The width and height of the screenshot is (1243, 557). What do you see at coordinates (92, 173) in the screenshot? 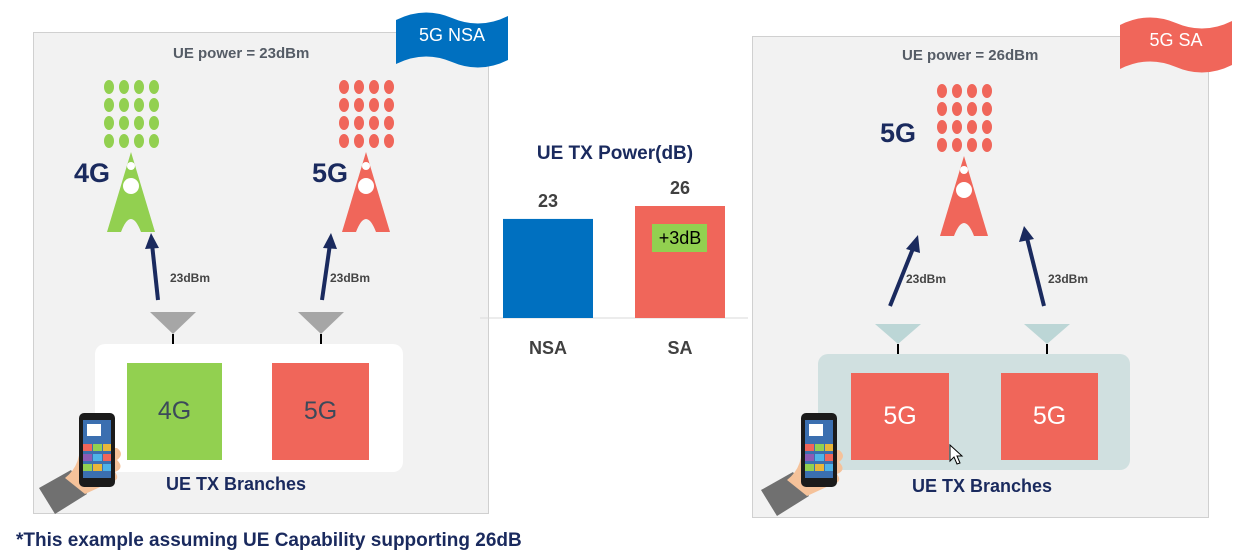
I see `tower-4g-label: 4G` at bounding box center [92, 173].